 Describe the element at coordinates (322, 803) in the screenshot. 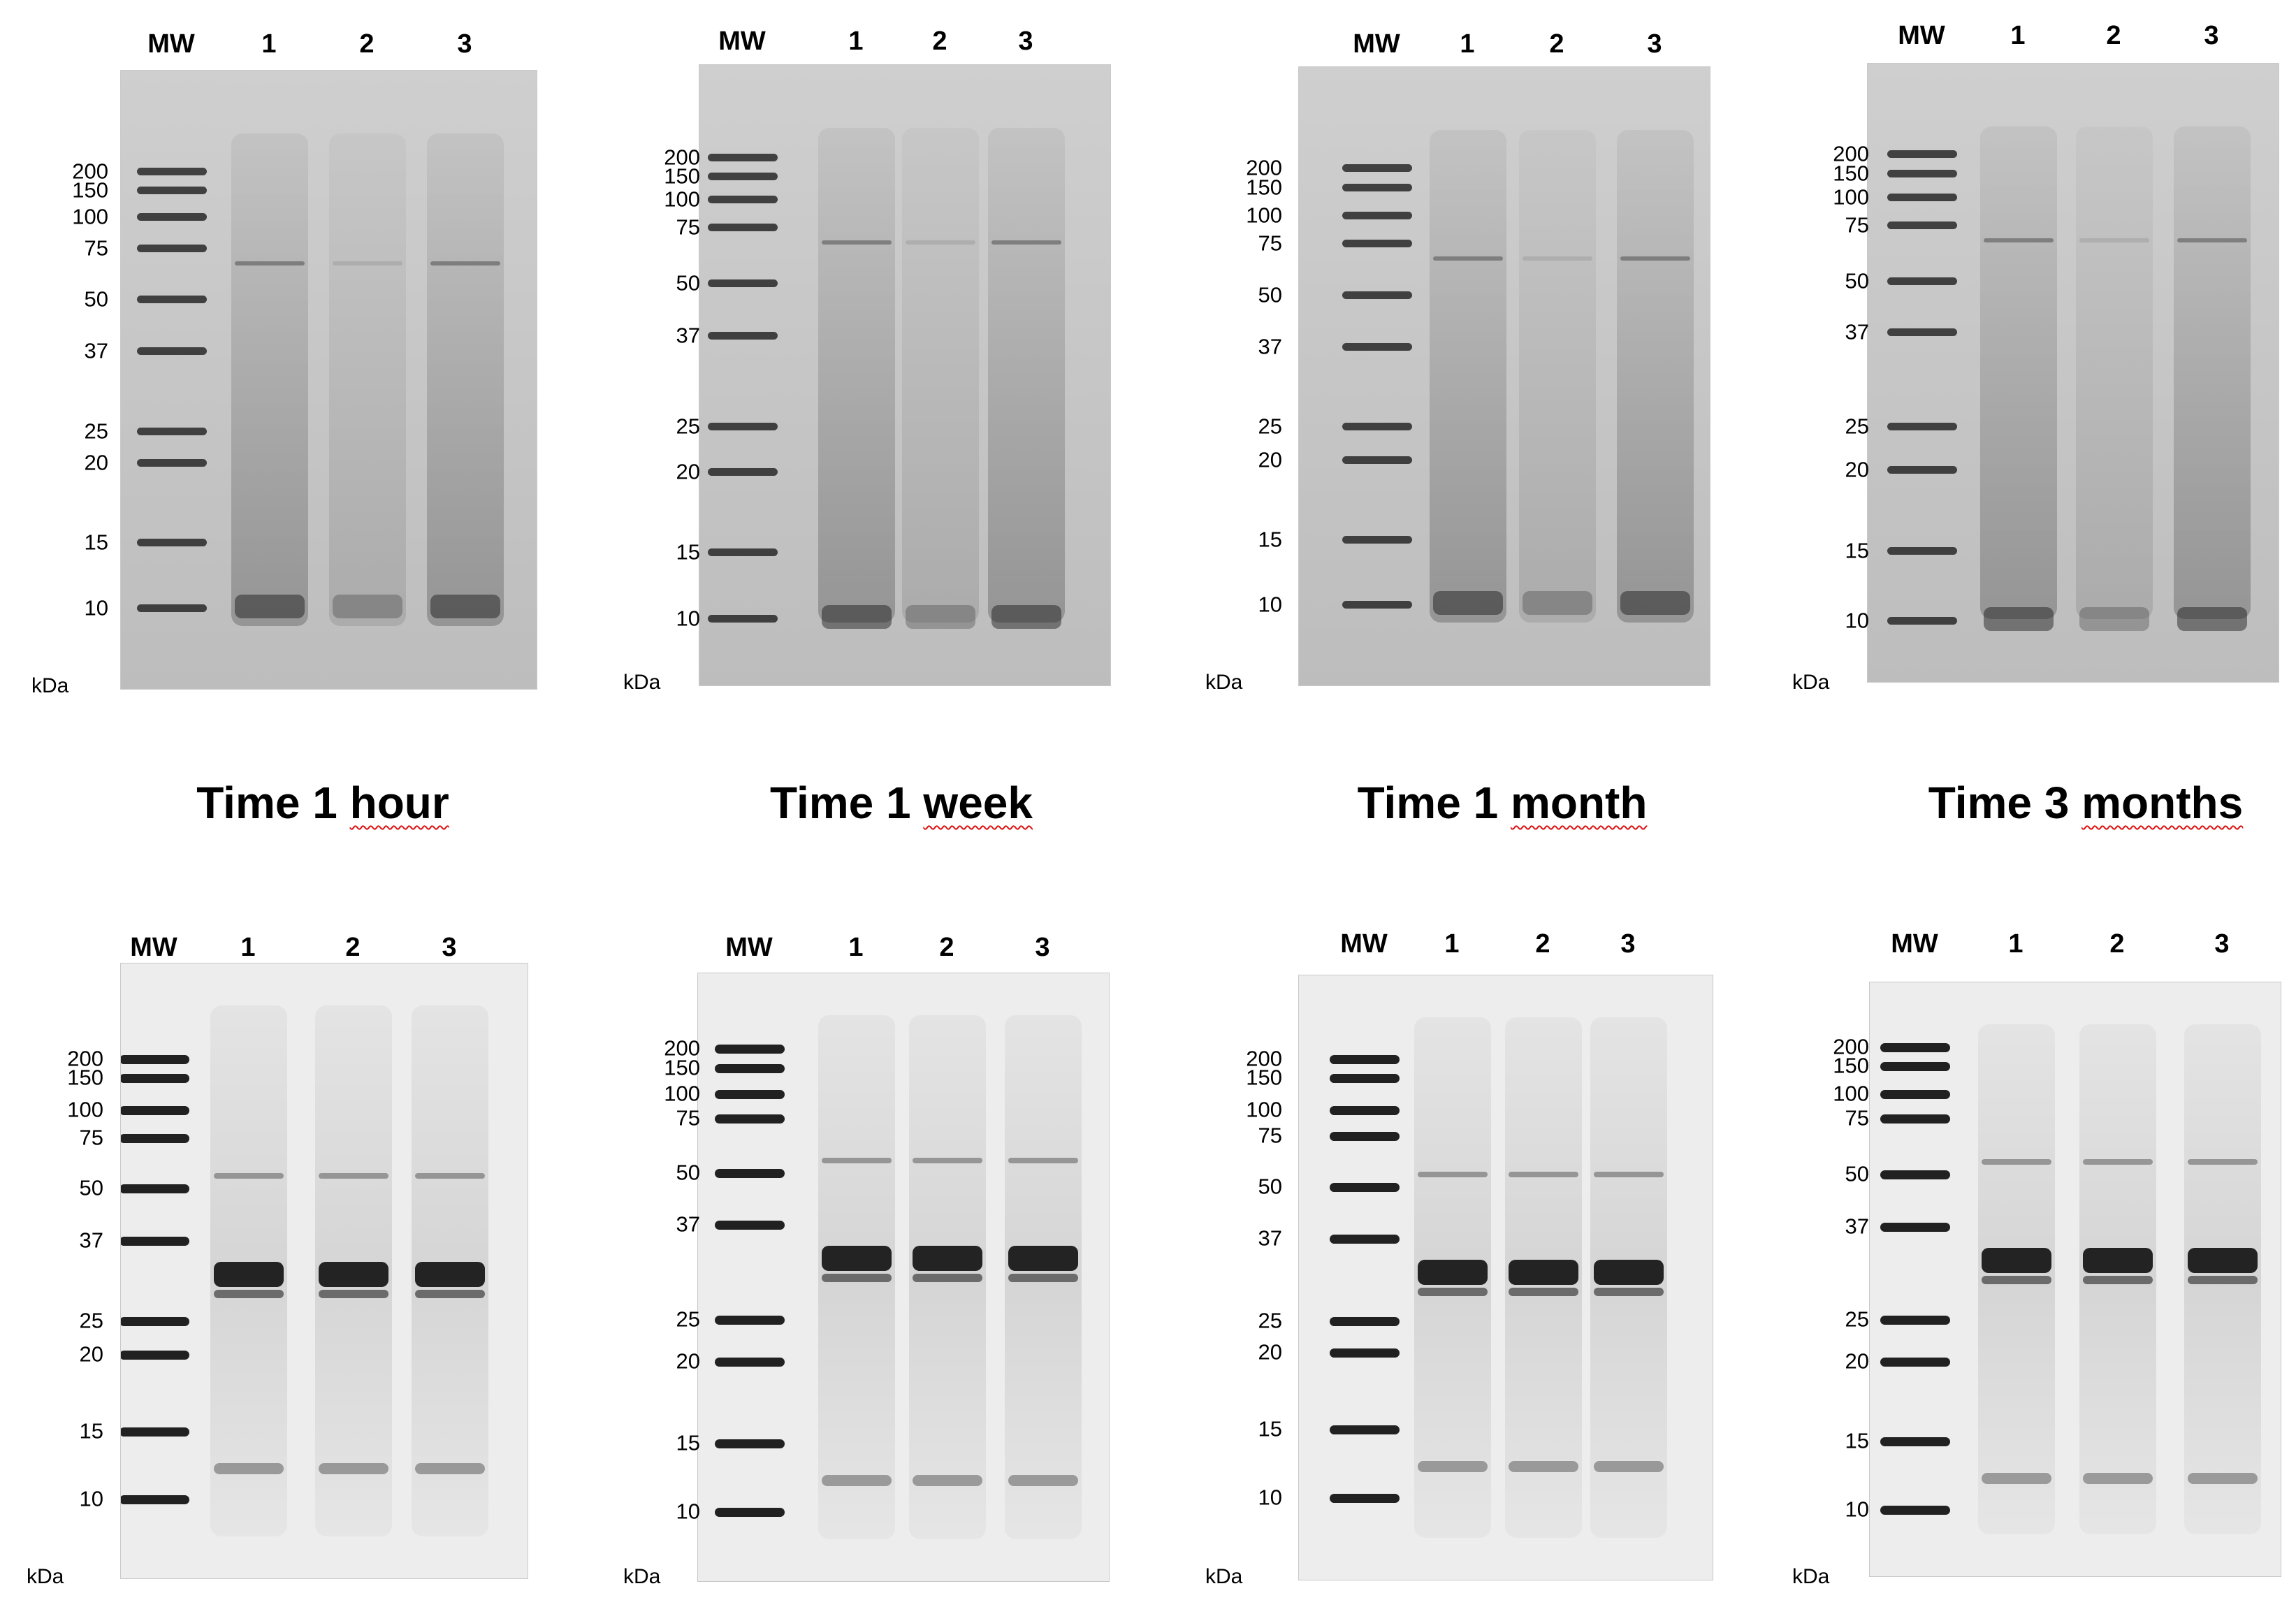

I see `time-title-1: Time 1 hour` at that location.